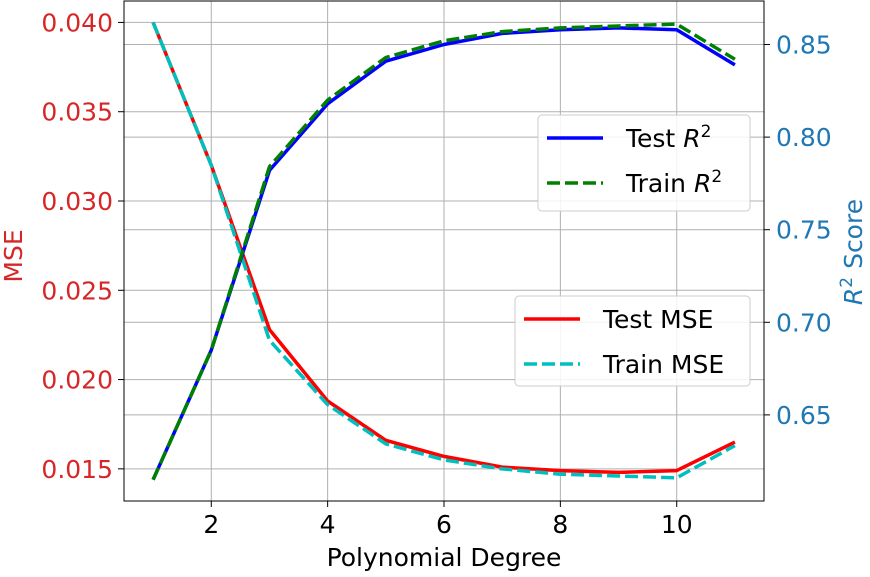 The height and width of the screenshot is (577, 870). What do you see at coordinates (77, 290) in the screenshot?
I see `y-left-tick-label: 0.025` at bounding box center [77, 290].